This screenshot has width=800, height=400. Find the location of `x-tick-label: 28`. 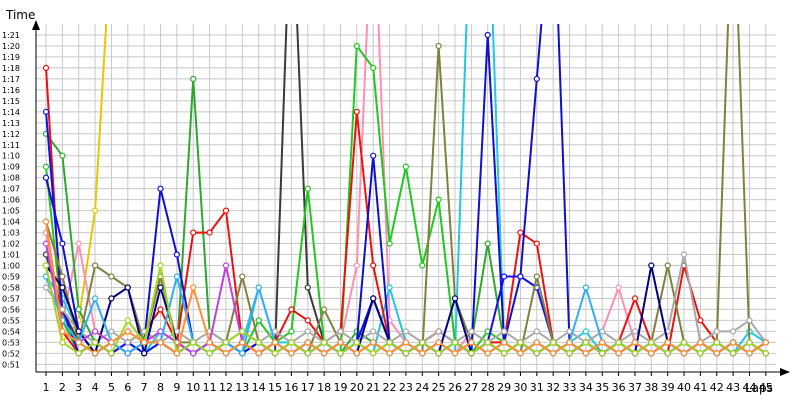

x-tick-label: 28 is located at coordinates (488, 387).